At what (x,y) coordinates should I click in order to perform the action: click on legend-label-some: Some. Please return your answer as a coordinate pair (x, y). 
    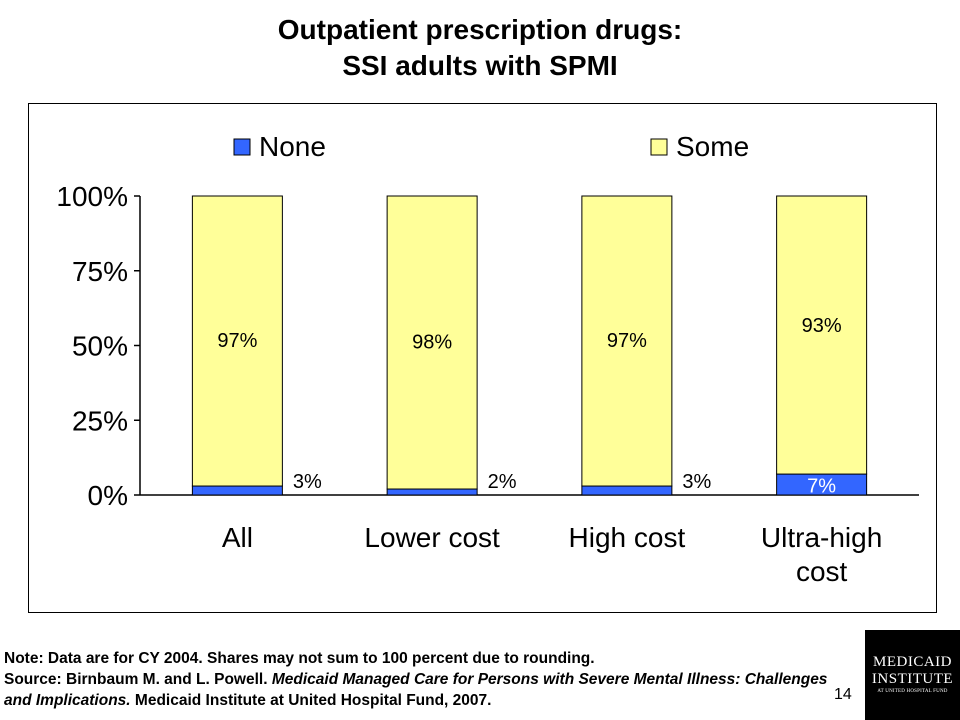
    Looking at the image, I should click on (712, 146).